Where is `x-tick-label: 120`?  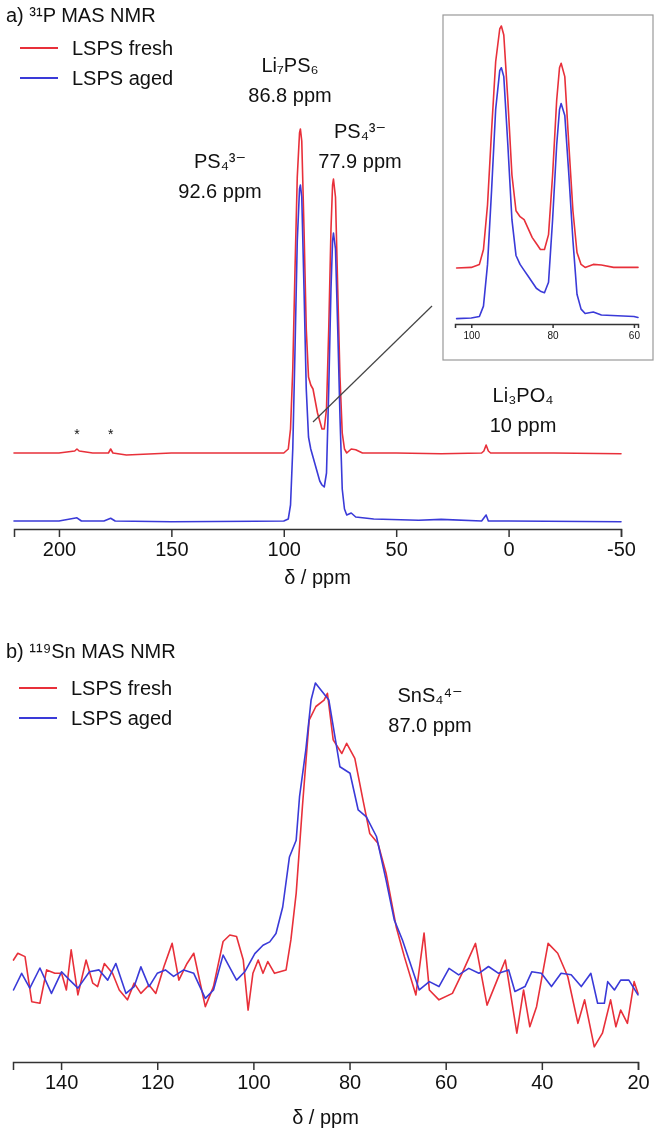
x-tick-label: 120 is located at coordinates (158, 1082).